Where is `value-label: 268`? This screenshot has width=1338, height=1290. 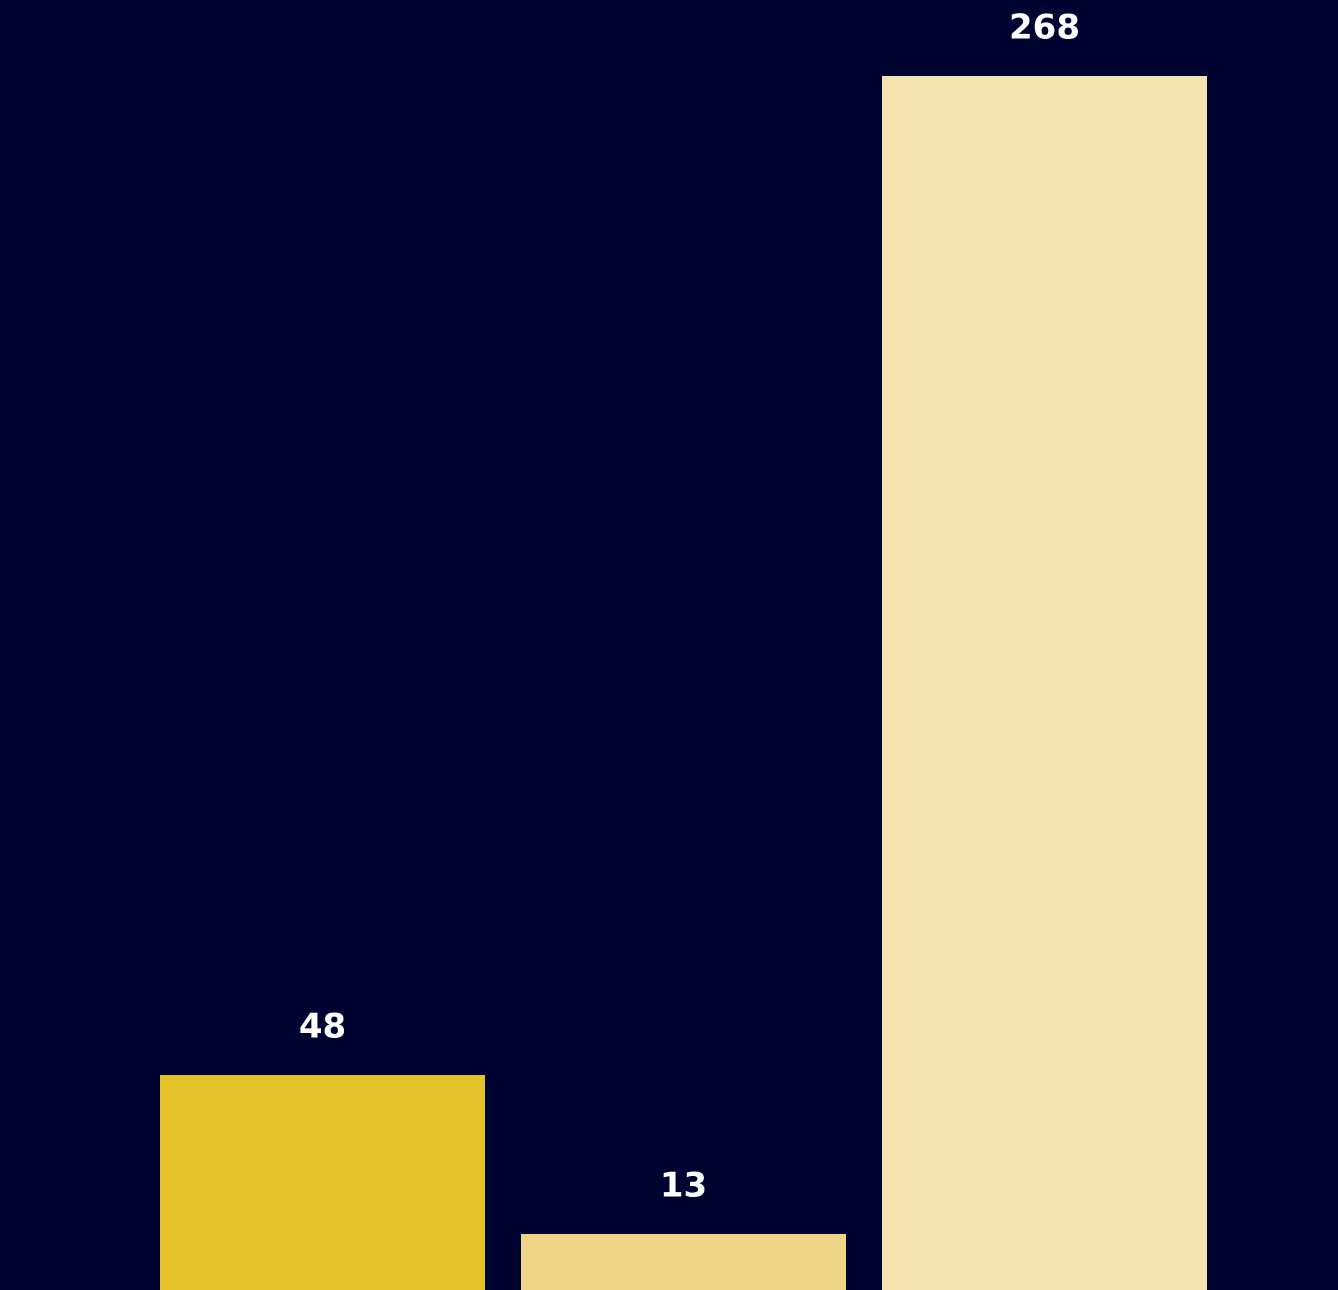 value-label: 268 is located at coordinates (1044, 28).